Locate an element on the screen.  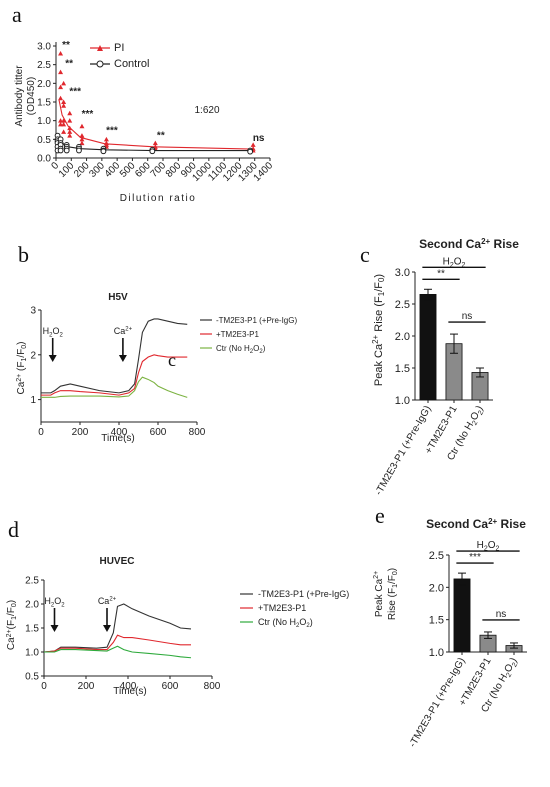
panel-a-significance-label: ns is located at coordinates (259, 138).